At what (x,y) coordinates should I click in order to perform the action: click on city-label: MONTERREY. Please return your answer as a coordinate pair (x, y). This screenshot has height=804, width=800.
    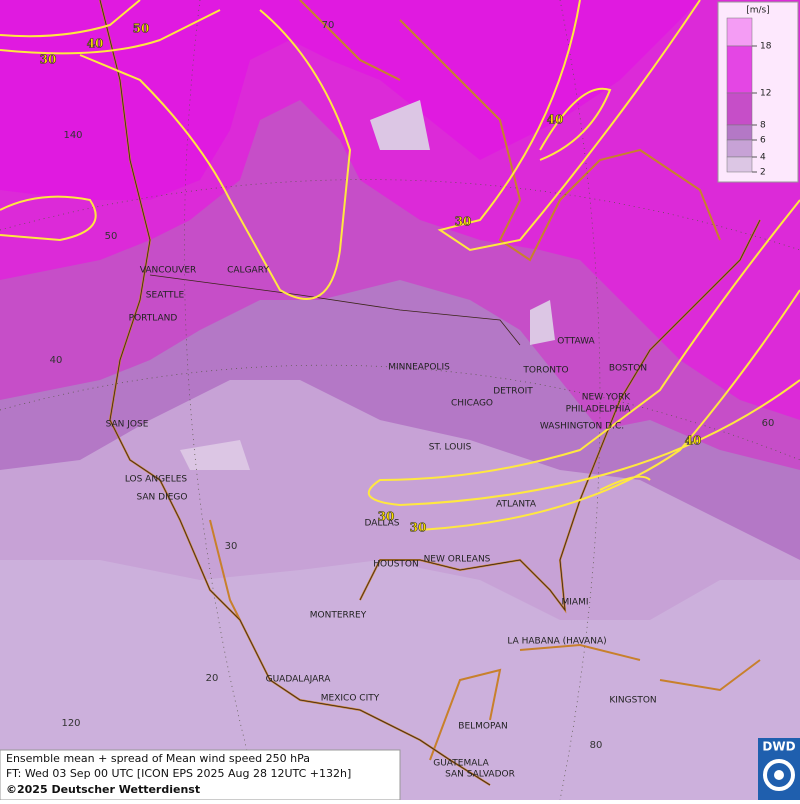
    Looking at the image, I should click on (338, 616).